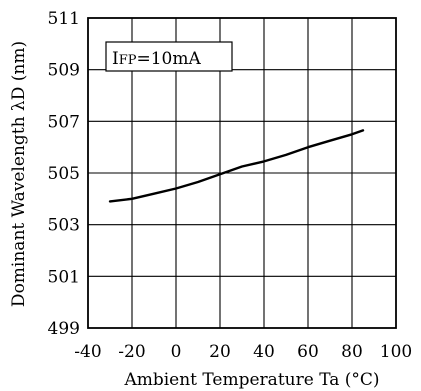 The width and height of the screenshot is (421, 391). Describe the element at coordinates (64, 71) in the screenshot. I see `y-tick-label: 509` at that location.